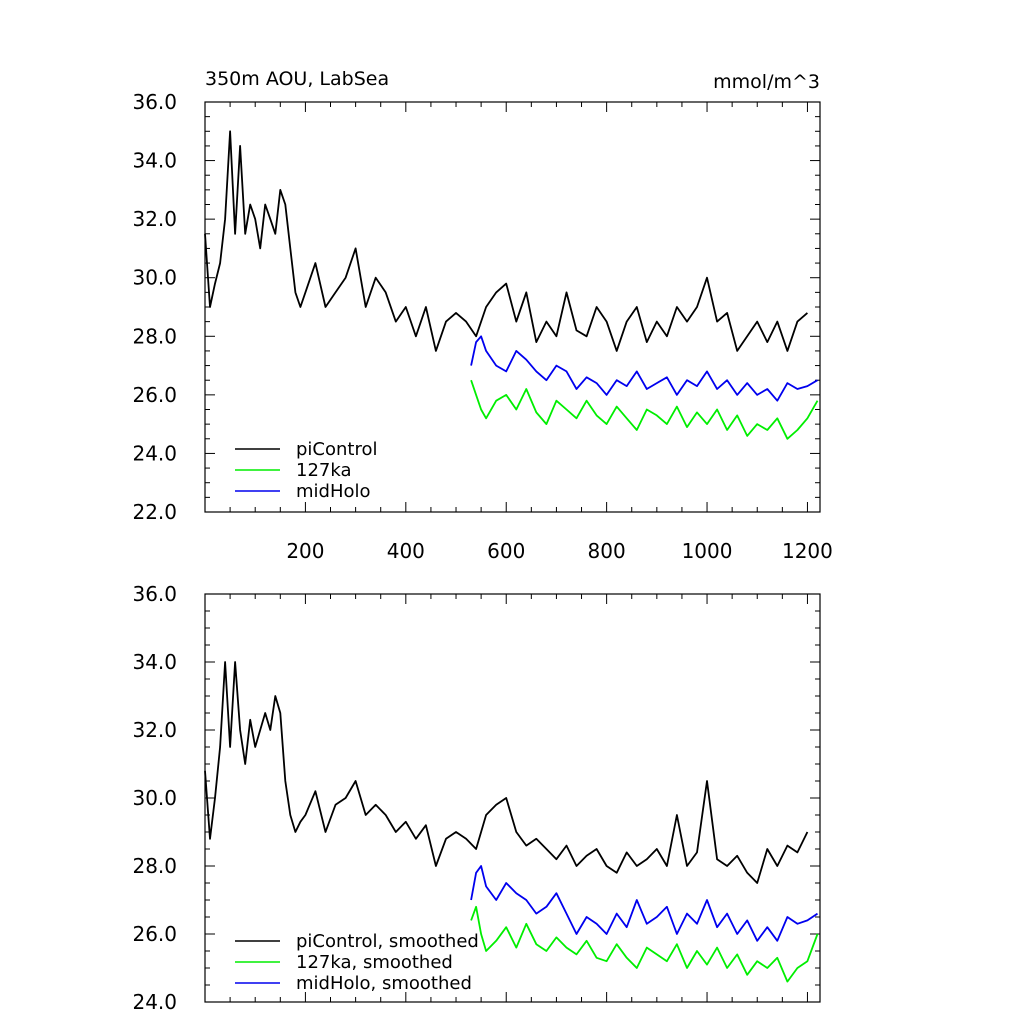 The width and height of the screenshot is (1024, 1024). I want to click on series-line-midholo, so click(644, 368).